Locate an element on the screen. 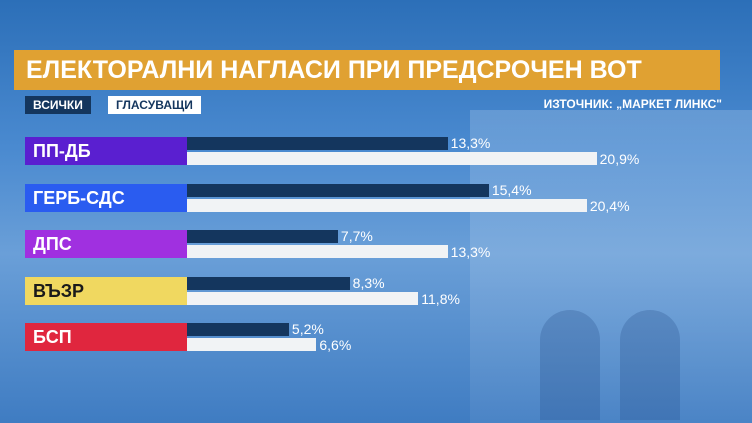  category-label: ДПС is located at coordinates (106, 244).